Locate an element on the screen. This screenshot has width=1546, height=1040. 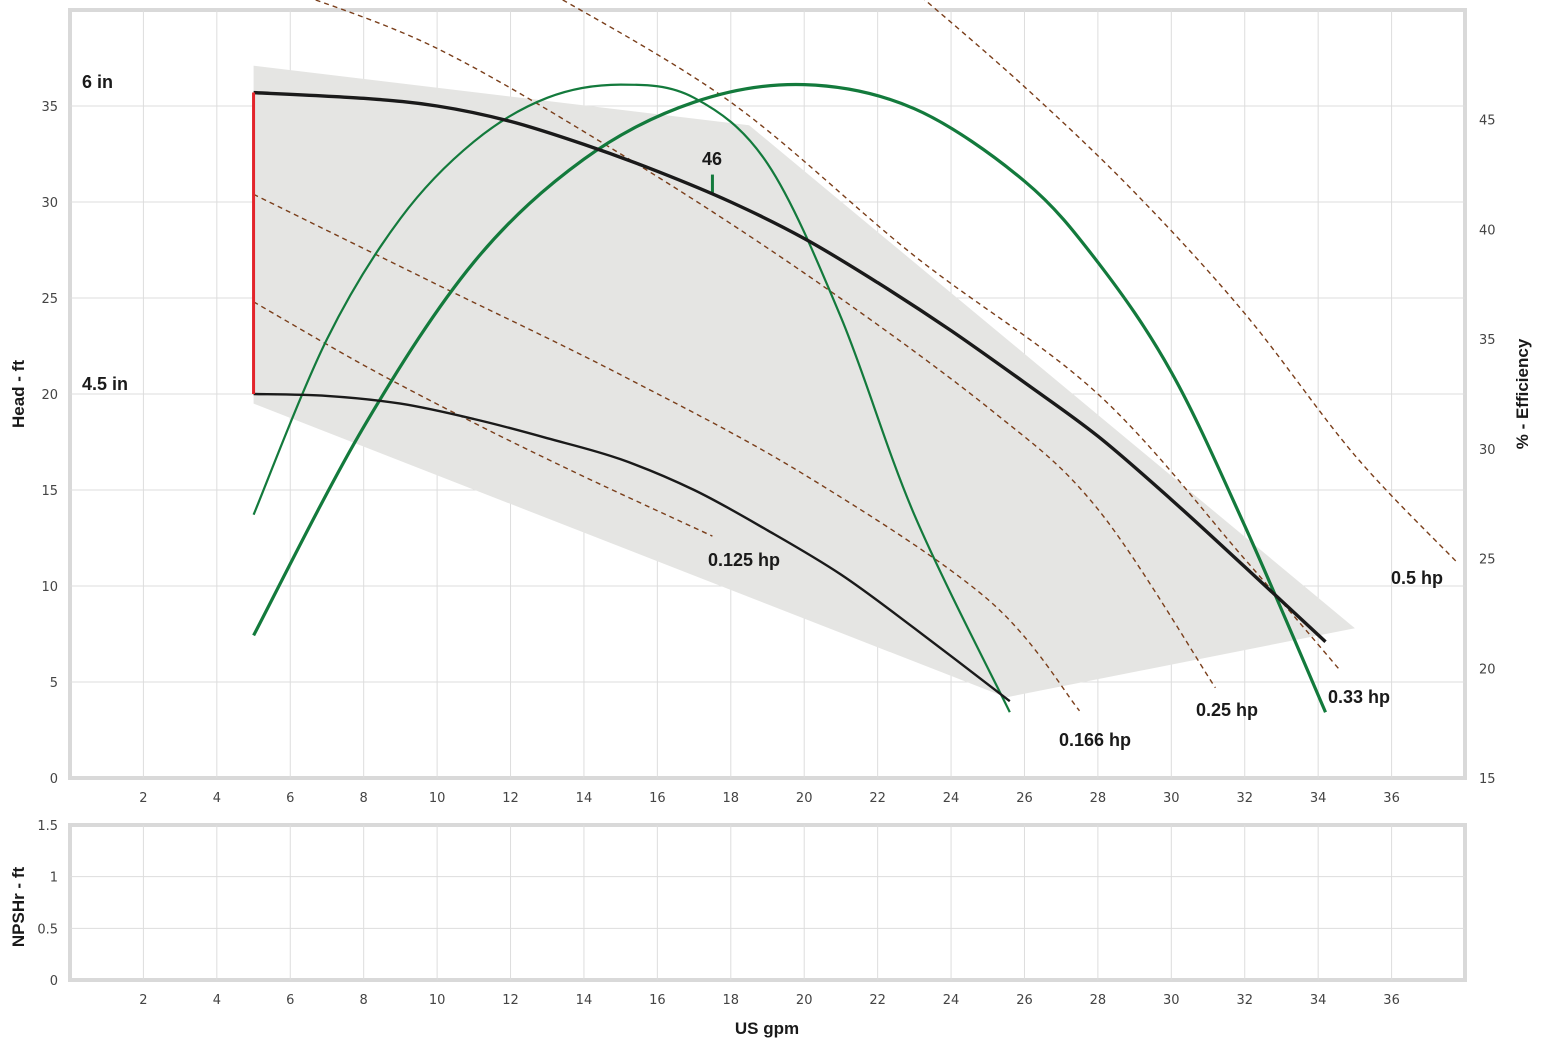
x-tick-label-2: 2 is located at coordinates (143, 798).